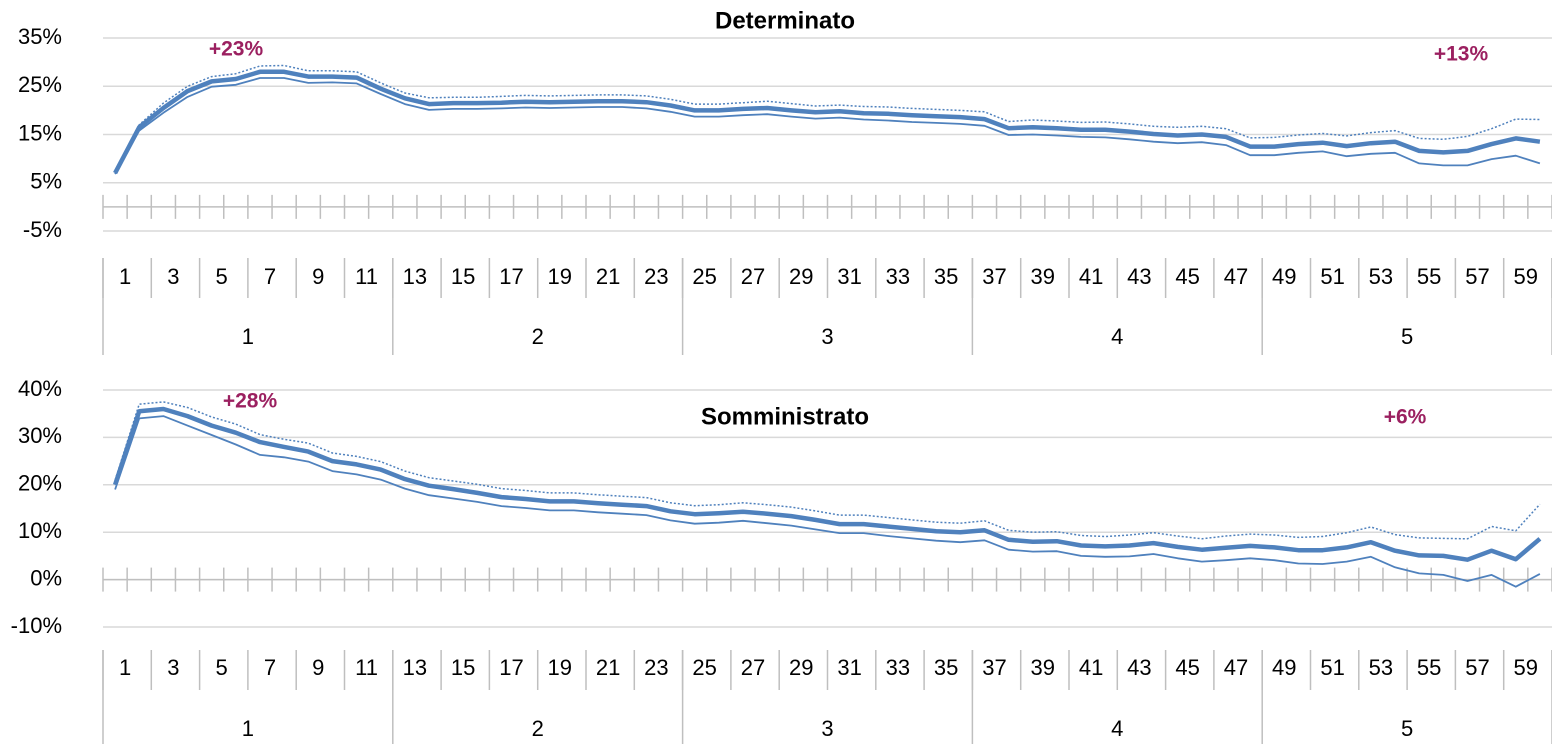 This screenshot has height=744, width=1552. I want to click on annotation: +28%, so click(250, 401).